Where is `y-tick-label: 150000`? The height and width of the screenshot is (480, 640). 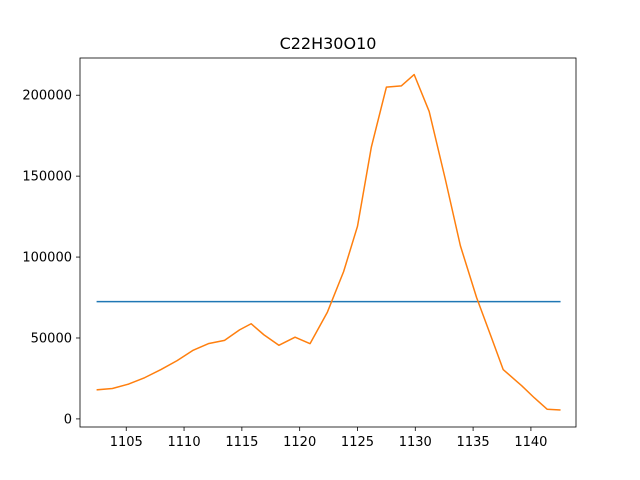 y-tick-label: 150000 is located at coordinates (47, 177).